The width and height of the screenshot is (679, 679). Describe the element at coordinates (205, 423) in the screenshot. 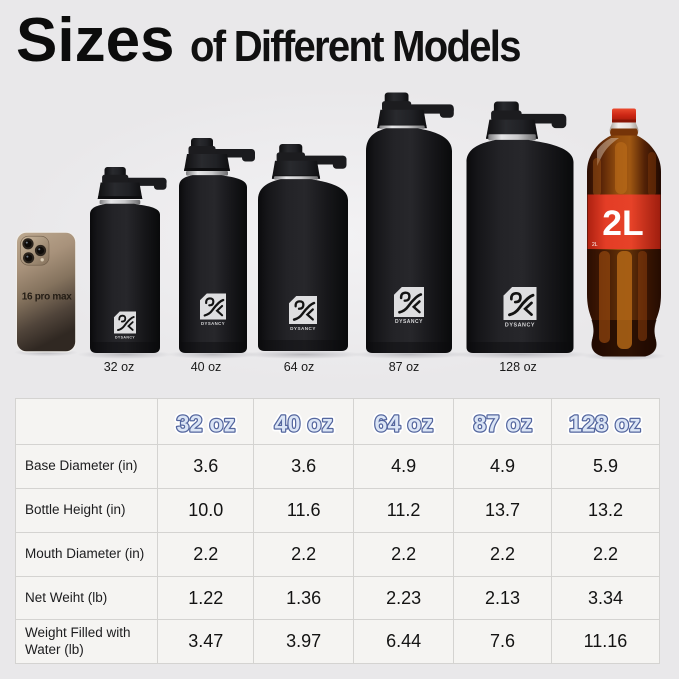

I see `svg-text: 32 oz` at that location.